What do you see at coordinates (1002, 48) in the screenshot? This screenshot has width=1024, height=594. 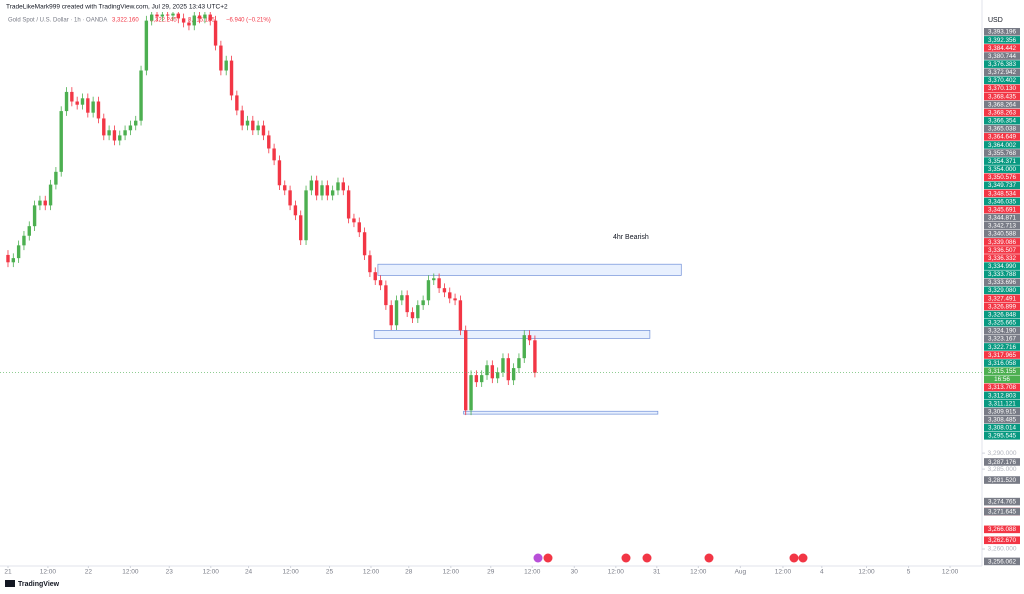 I see `price-badge-label: 3,384.442` at bounding box center [1002, 48].